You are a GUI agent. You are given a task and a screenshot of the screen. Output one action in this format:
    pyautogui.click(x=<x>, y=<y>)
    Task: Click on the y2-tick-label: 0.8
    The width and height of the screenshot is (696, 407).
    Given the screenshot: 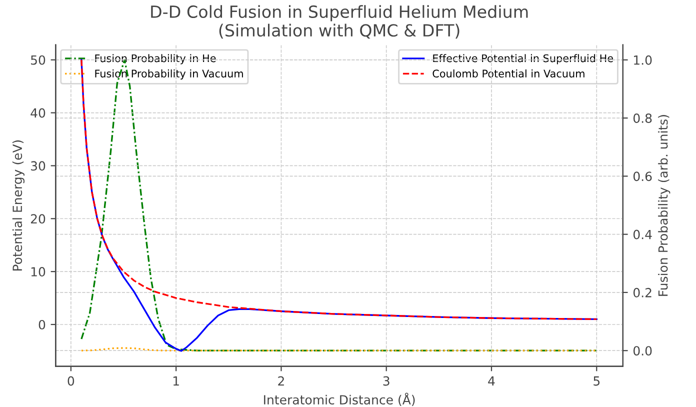 What is the action you would take?
    pyautogui.click(x=642, y=118)
    